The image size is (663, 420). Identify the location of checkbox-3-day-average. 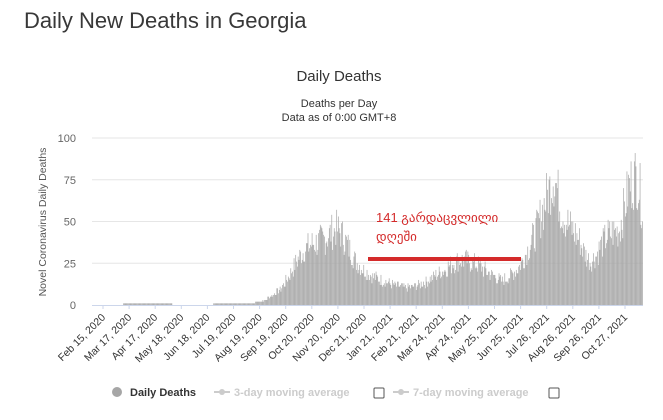
(379, 393).